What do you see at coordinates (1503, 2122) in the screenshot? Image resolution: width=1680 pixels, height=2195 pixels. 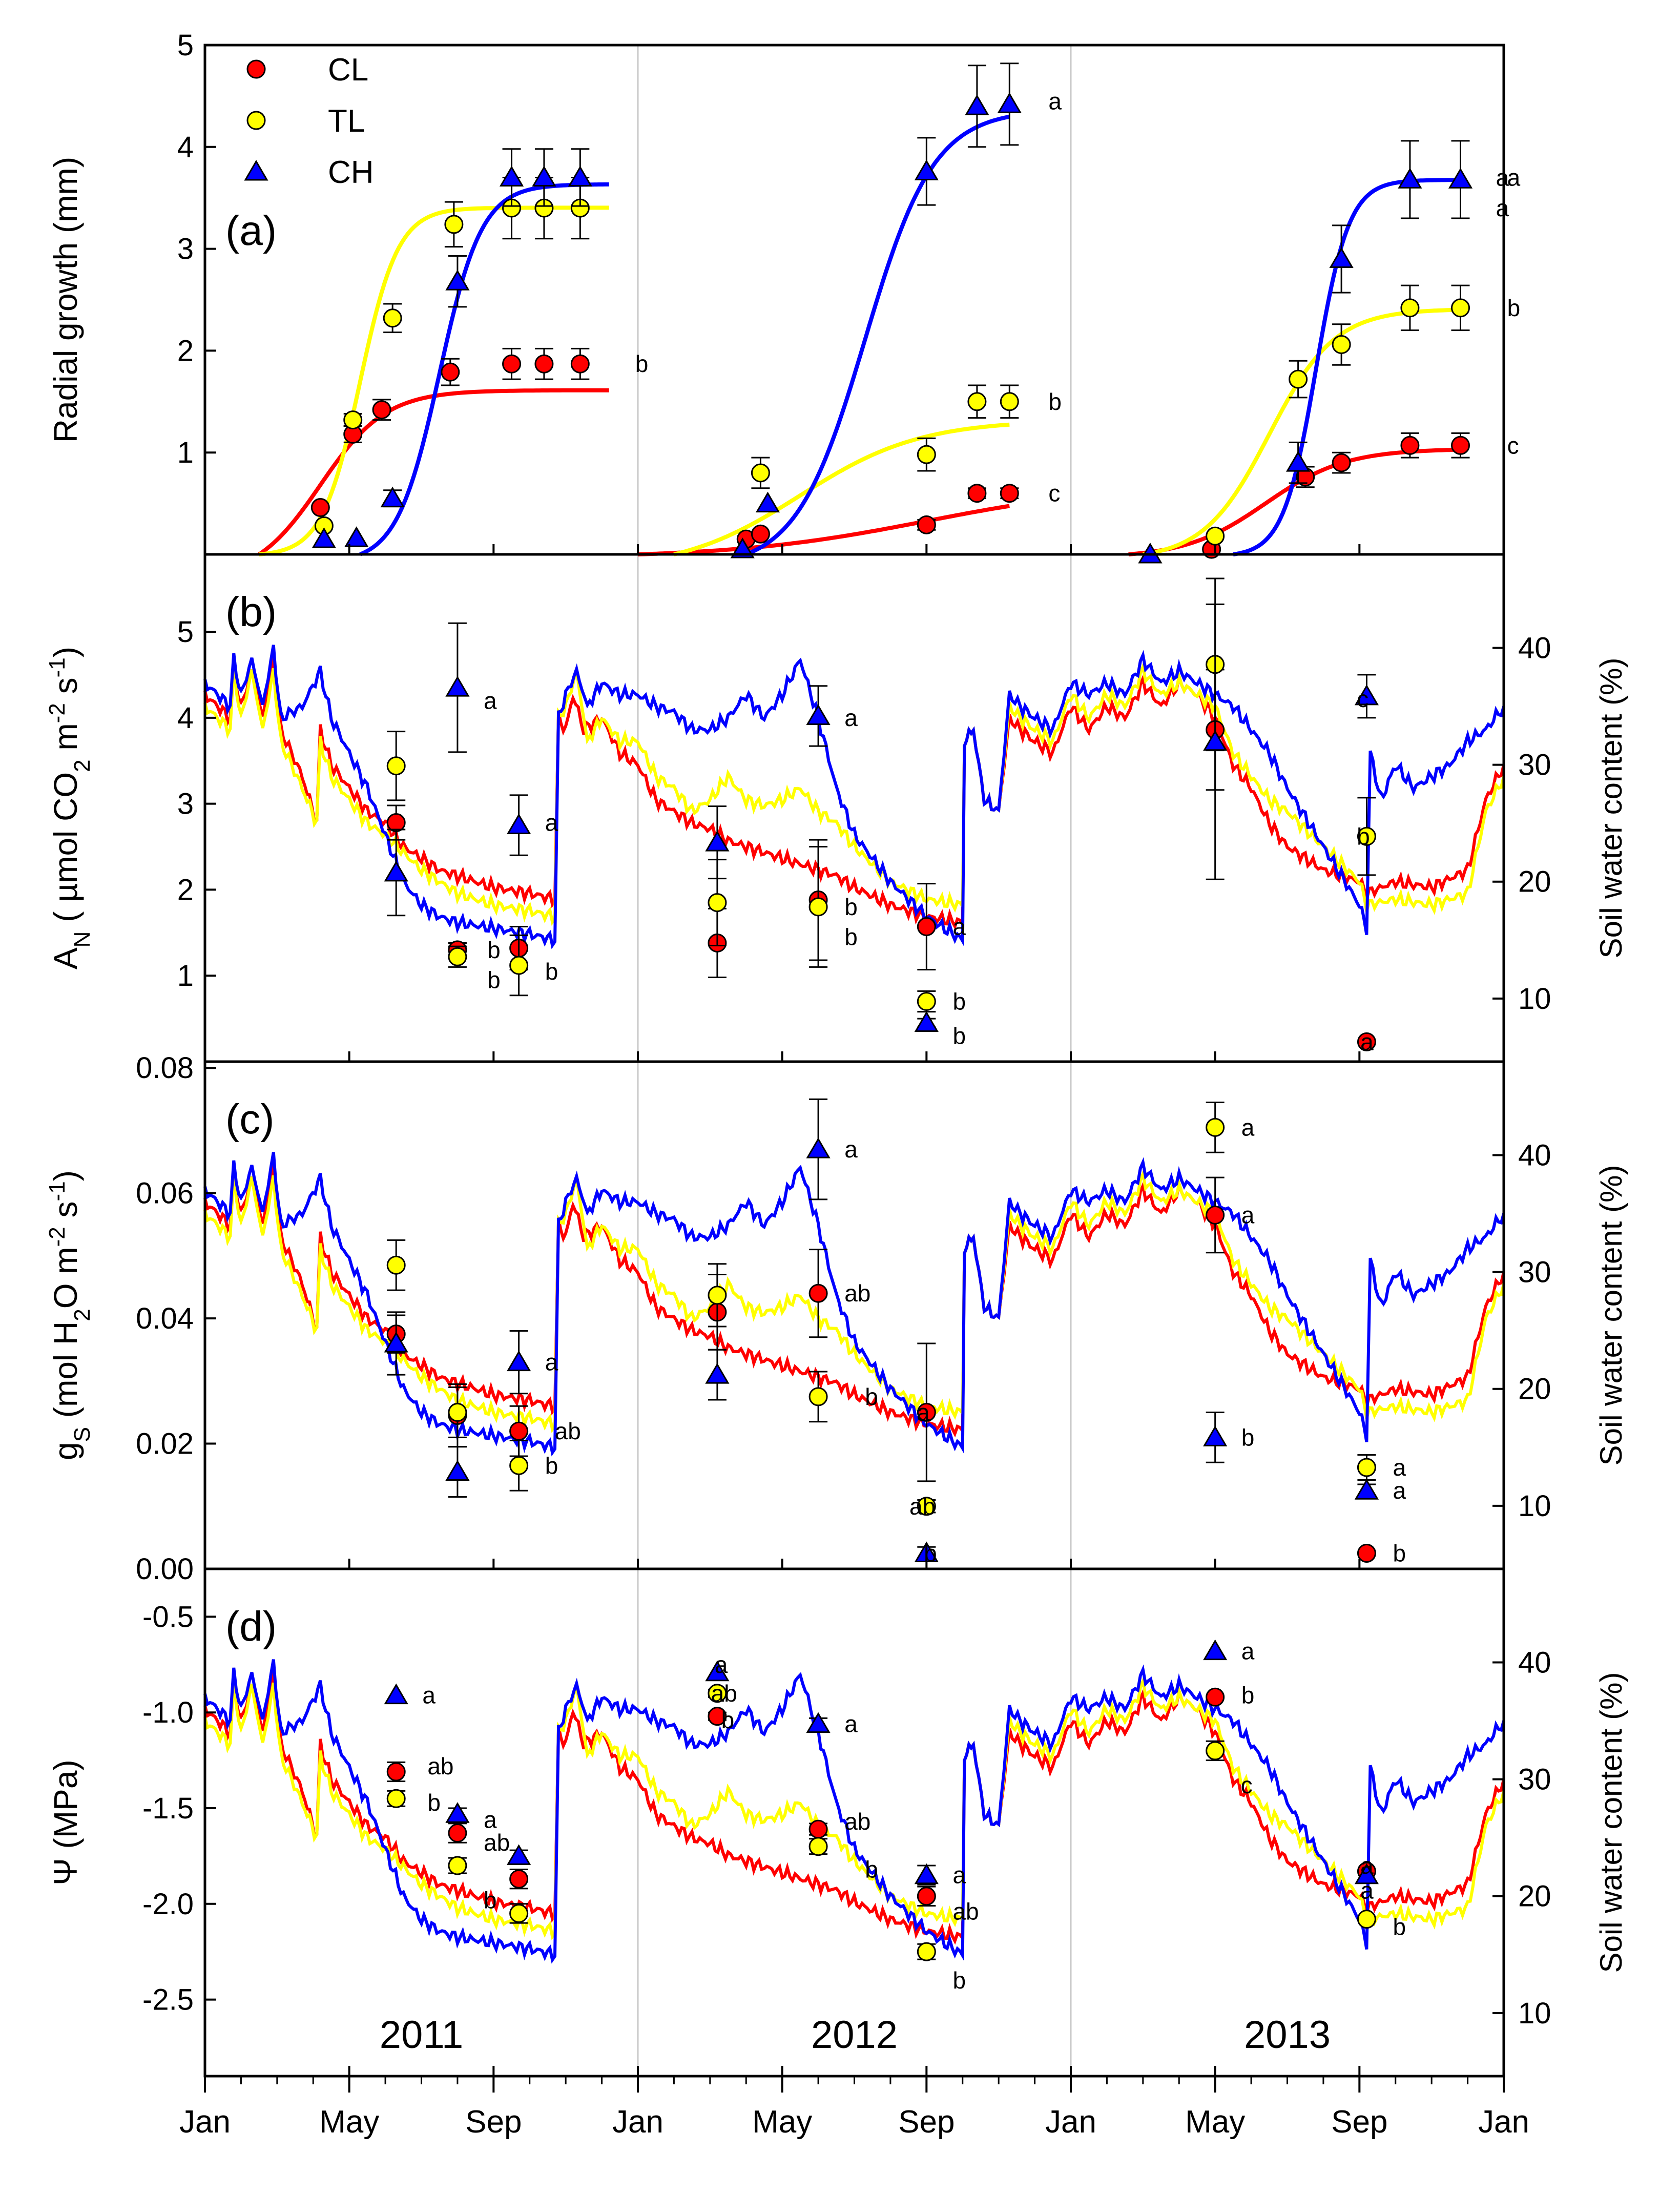 I see `xtick-label-9: Jan` at bounding box center [1503, 2122].